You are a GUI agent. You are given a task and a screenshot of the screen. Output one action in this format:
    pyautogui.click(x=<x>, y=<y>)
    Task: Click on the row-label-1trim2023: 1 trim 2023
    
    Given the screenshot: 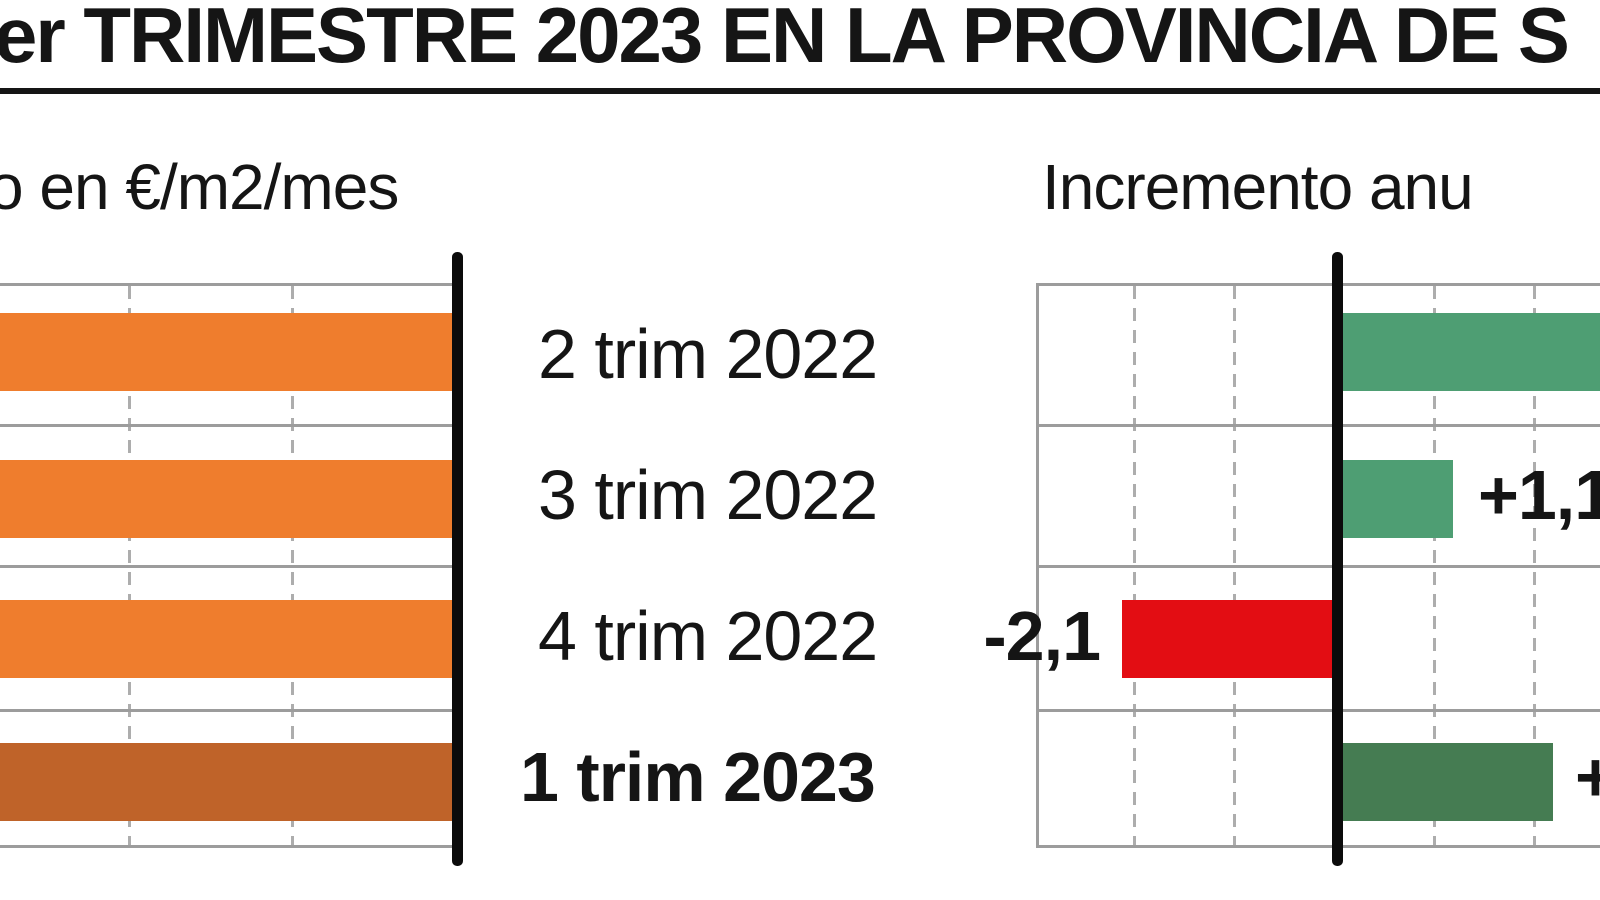 What is the action you would take?
    pyautogui.click(x=698, y=777)
    